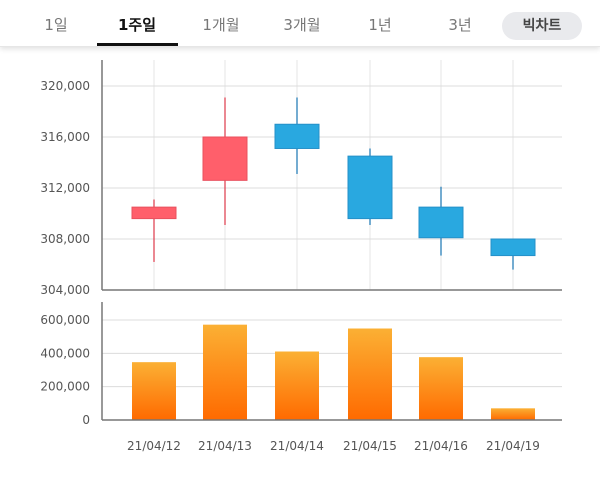 The image size is (600, 489). I want to click on big-chart-button: 빅차트, so click(542, 26).